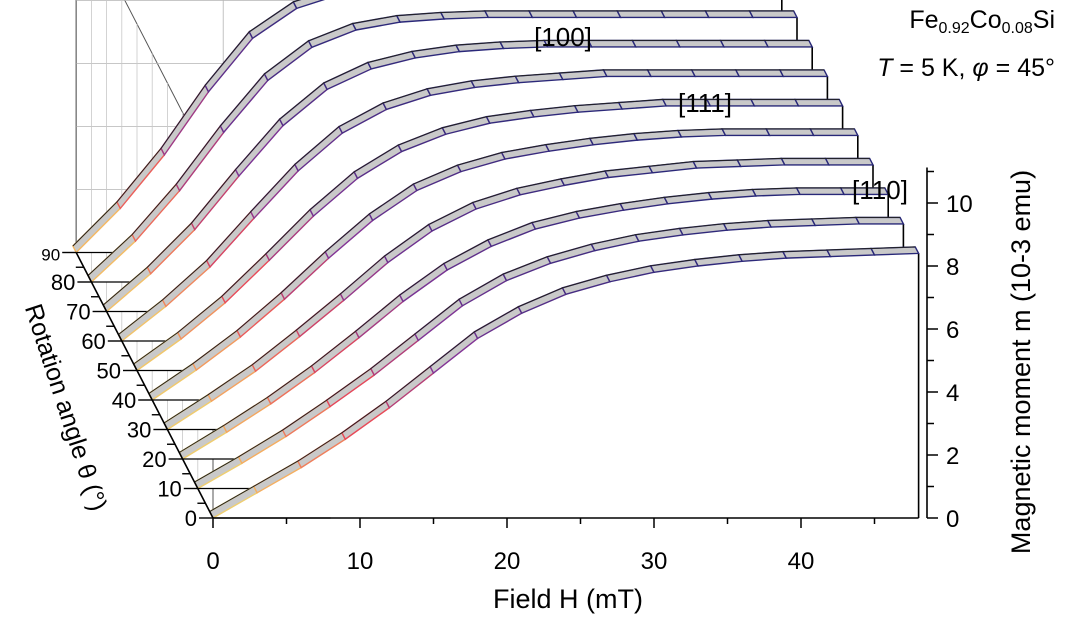 This screenshot has width=1069, height=617. What do you see at coordinates (139, 430) in the screenshot?
I see `z-tick-label: 30` at bounding box center [139, 430].